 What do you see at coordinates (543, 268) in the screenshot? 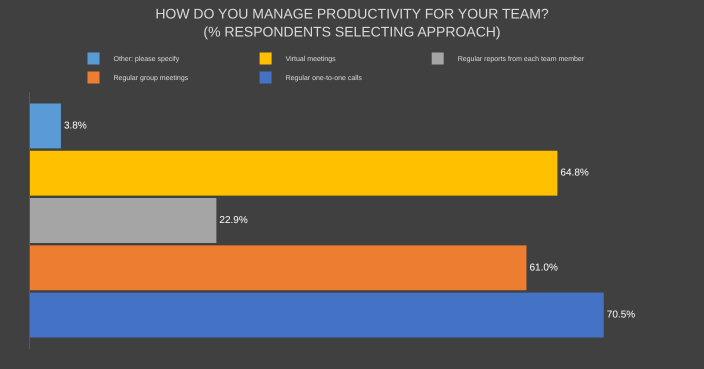
I see `data-label: 61.0%` at bounding box center [543, 268].